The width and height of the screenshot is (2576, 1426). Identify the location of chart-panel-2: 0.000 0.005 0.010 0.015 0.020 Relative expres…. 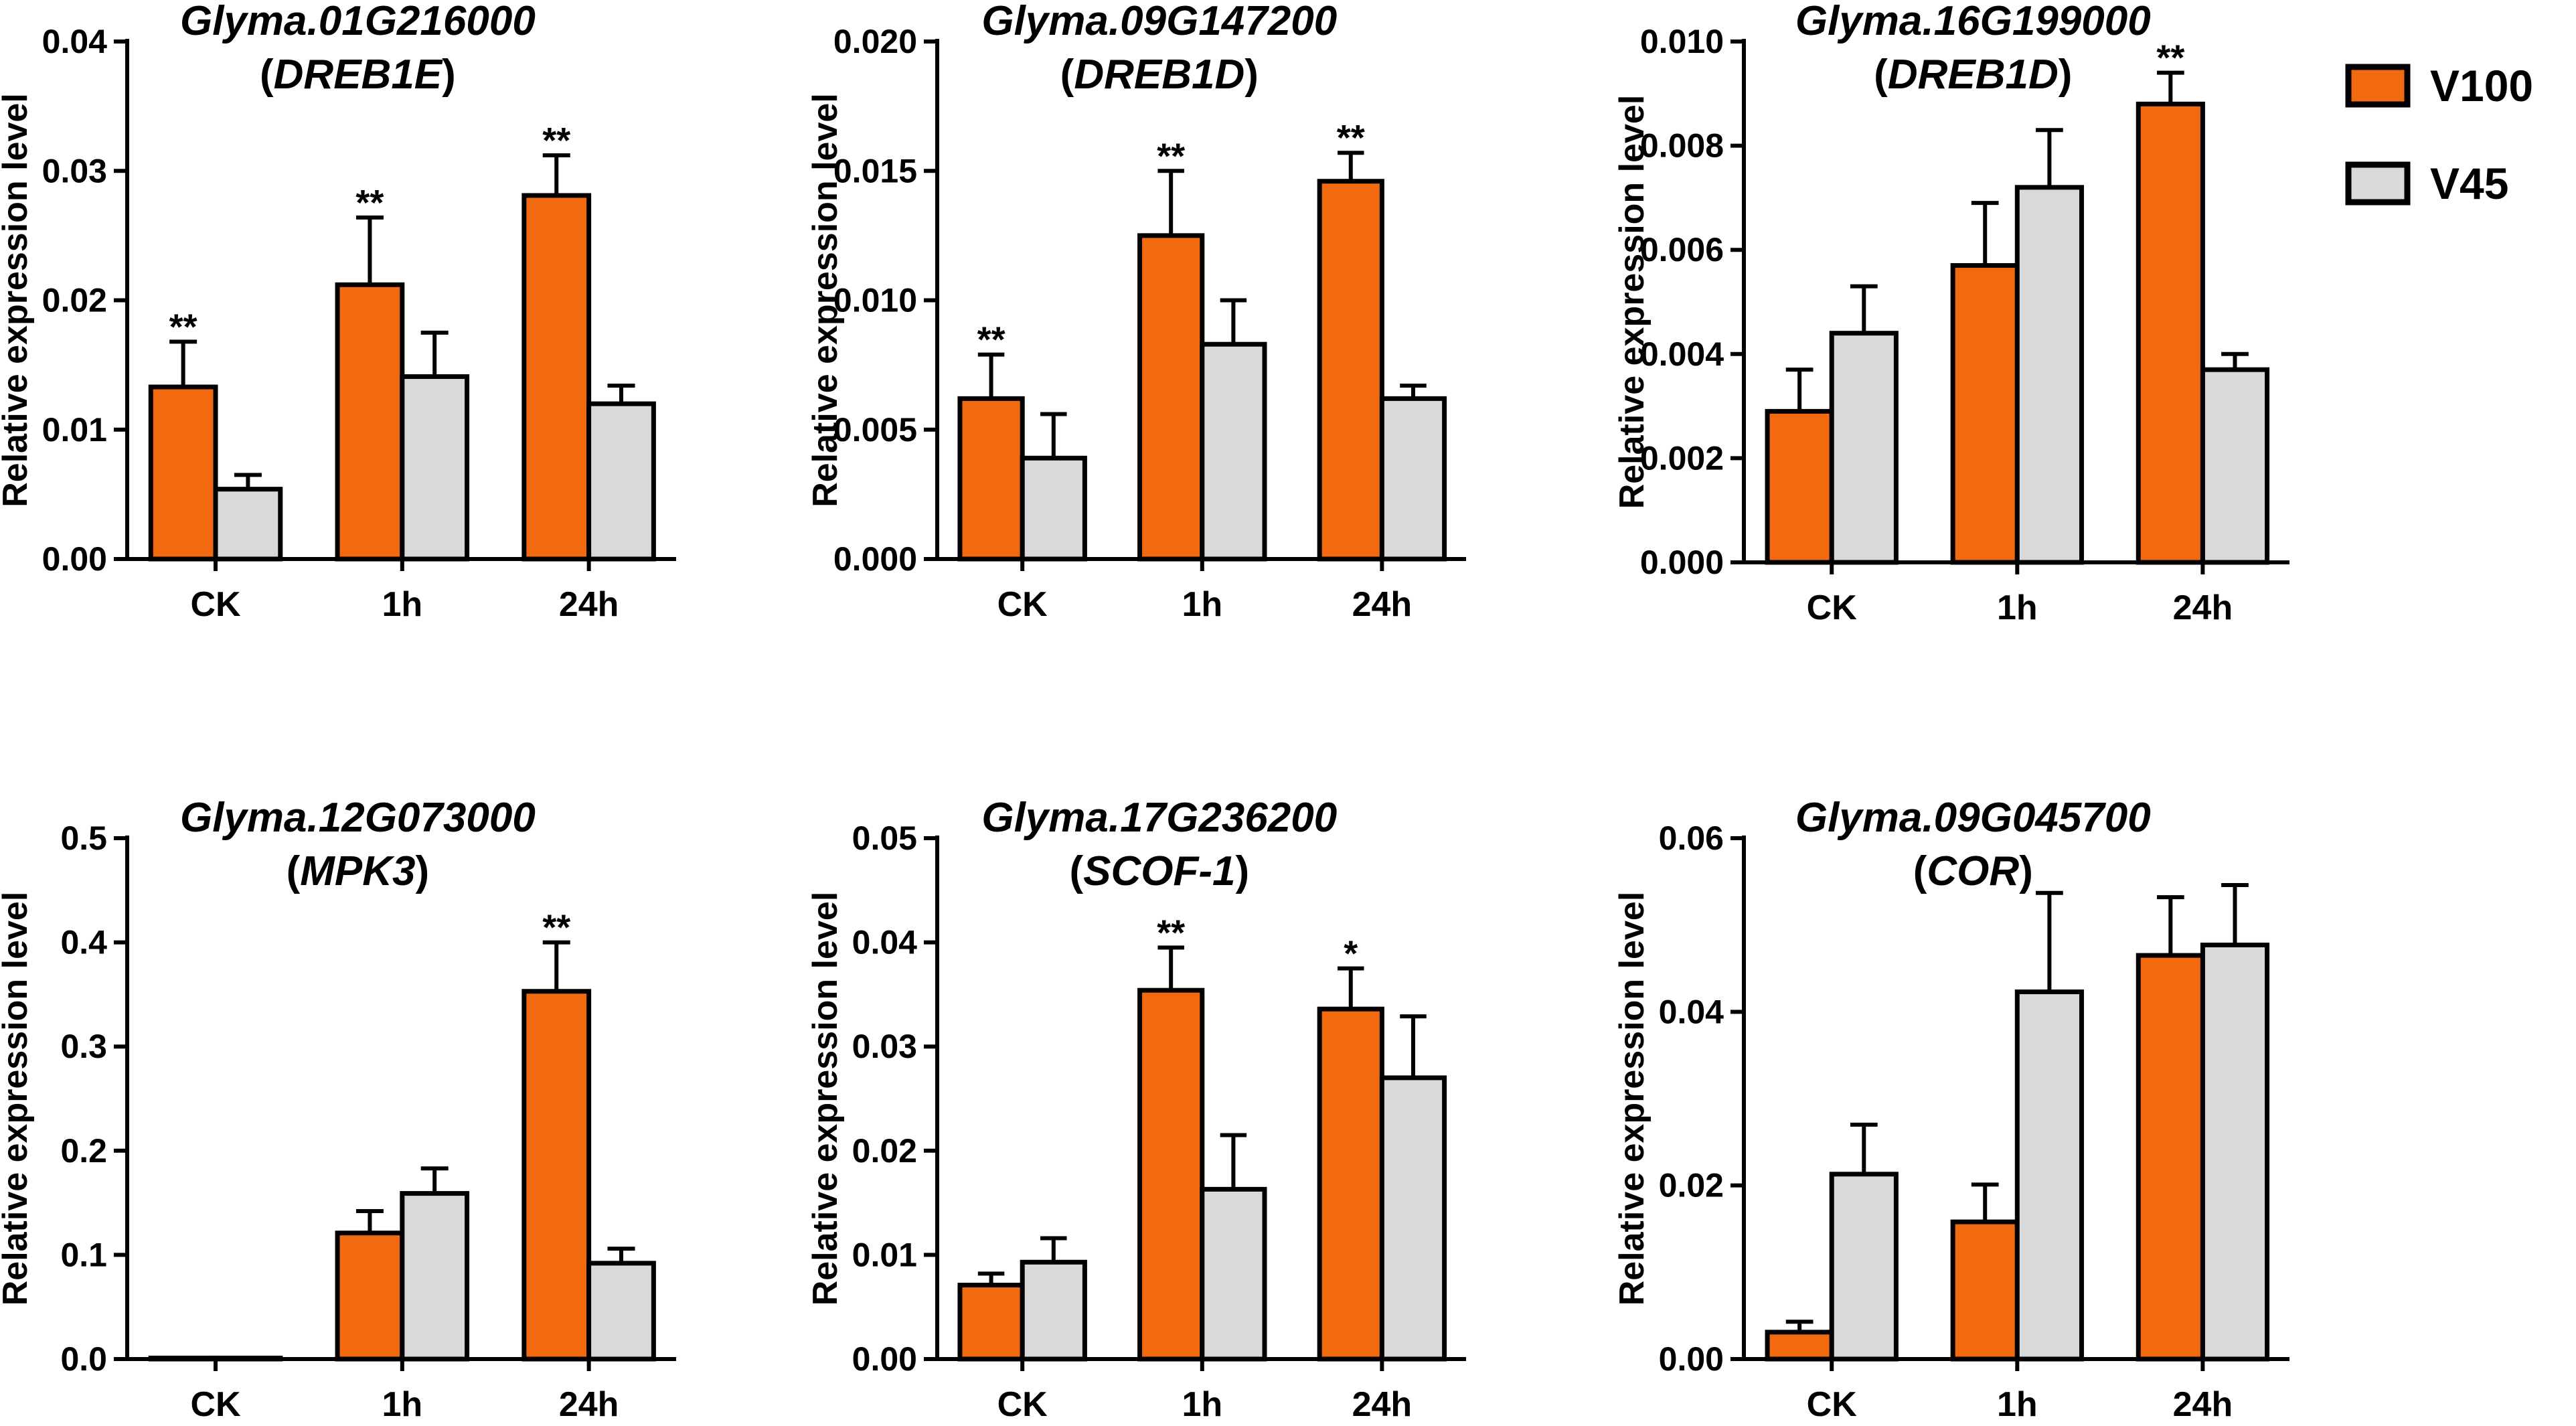
(1136, 312).